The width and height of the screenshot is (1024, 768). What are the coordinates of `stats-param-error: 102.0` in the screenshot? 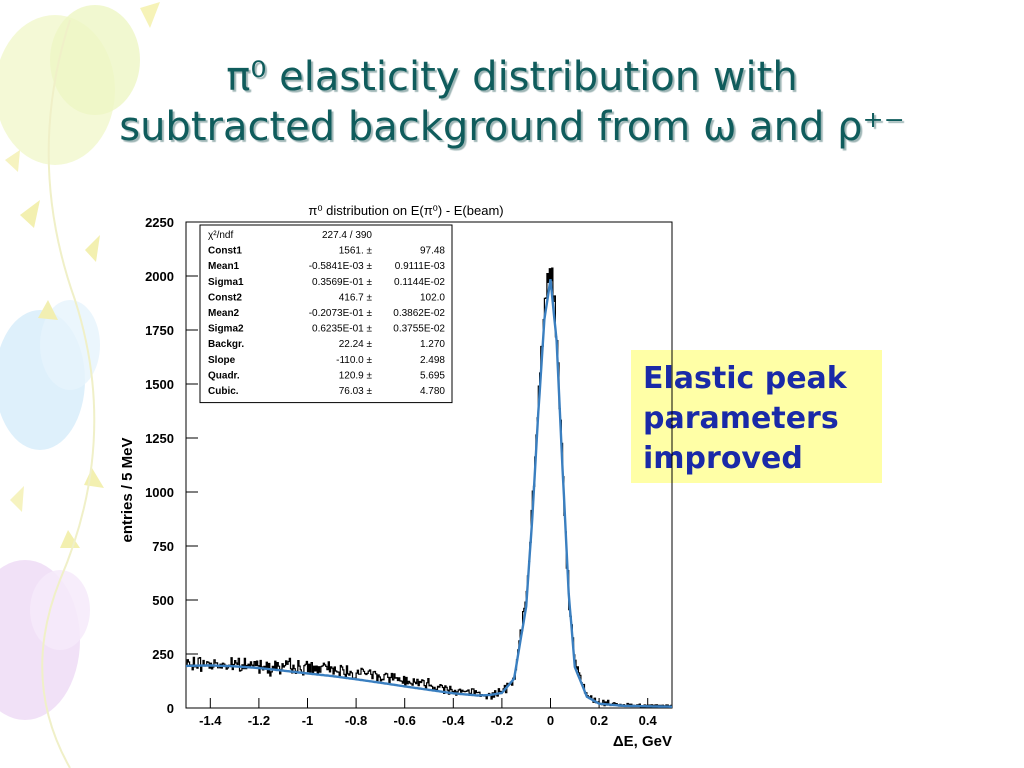 It's located at (432, 297).